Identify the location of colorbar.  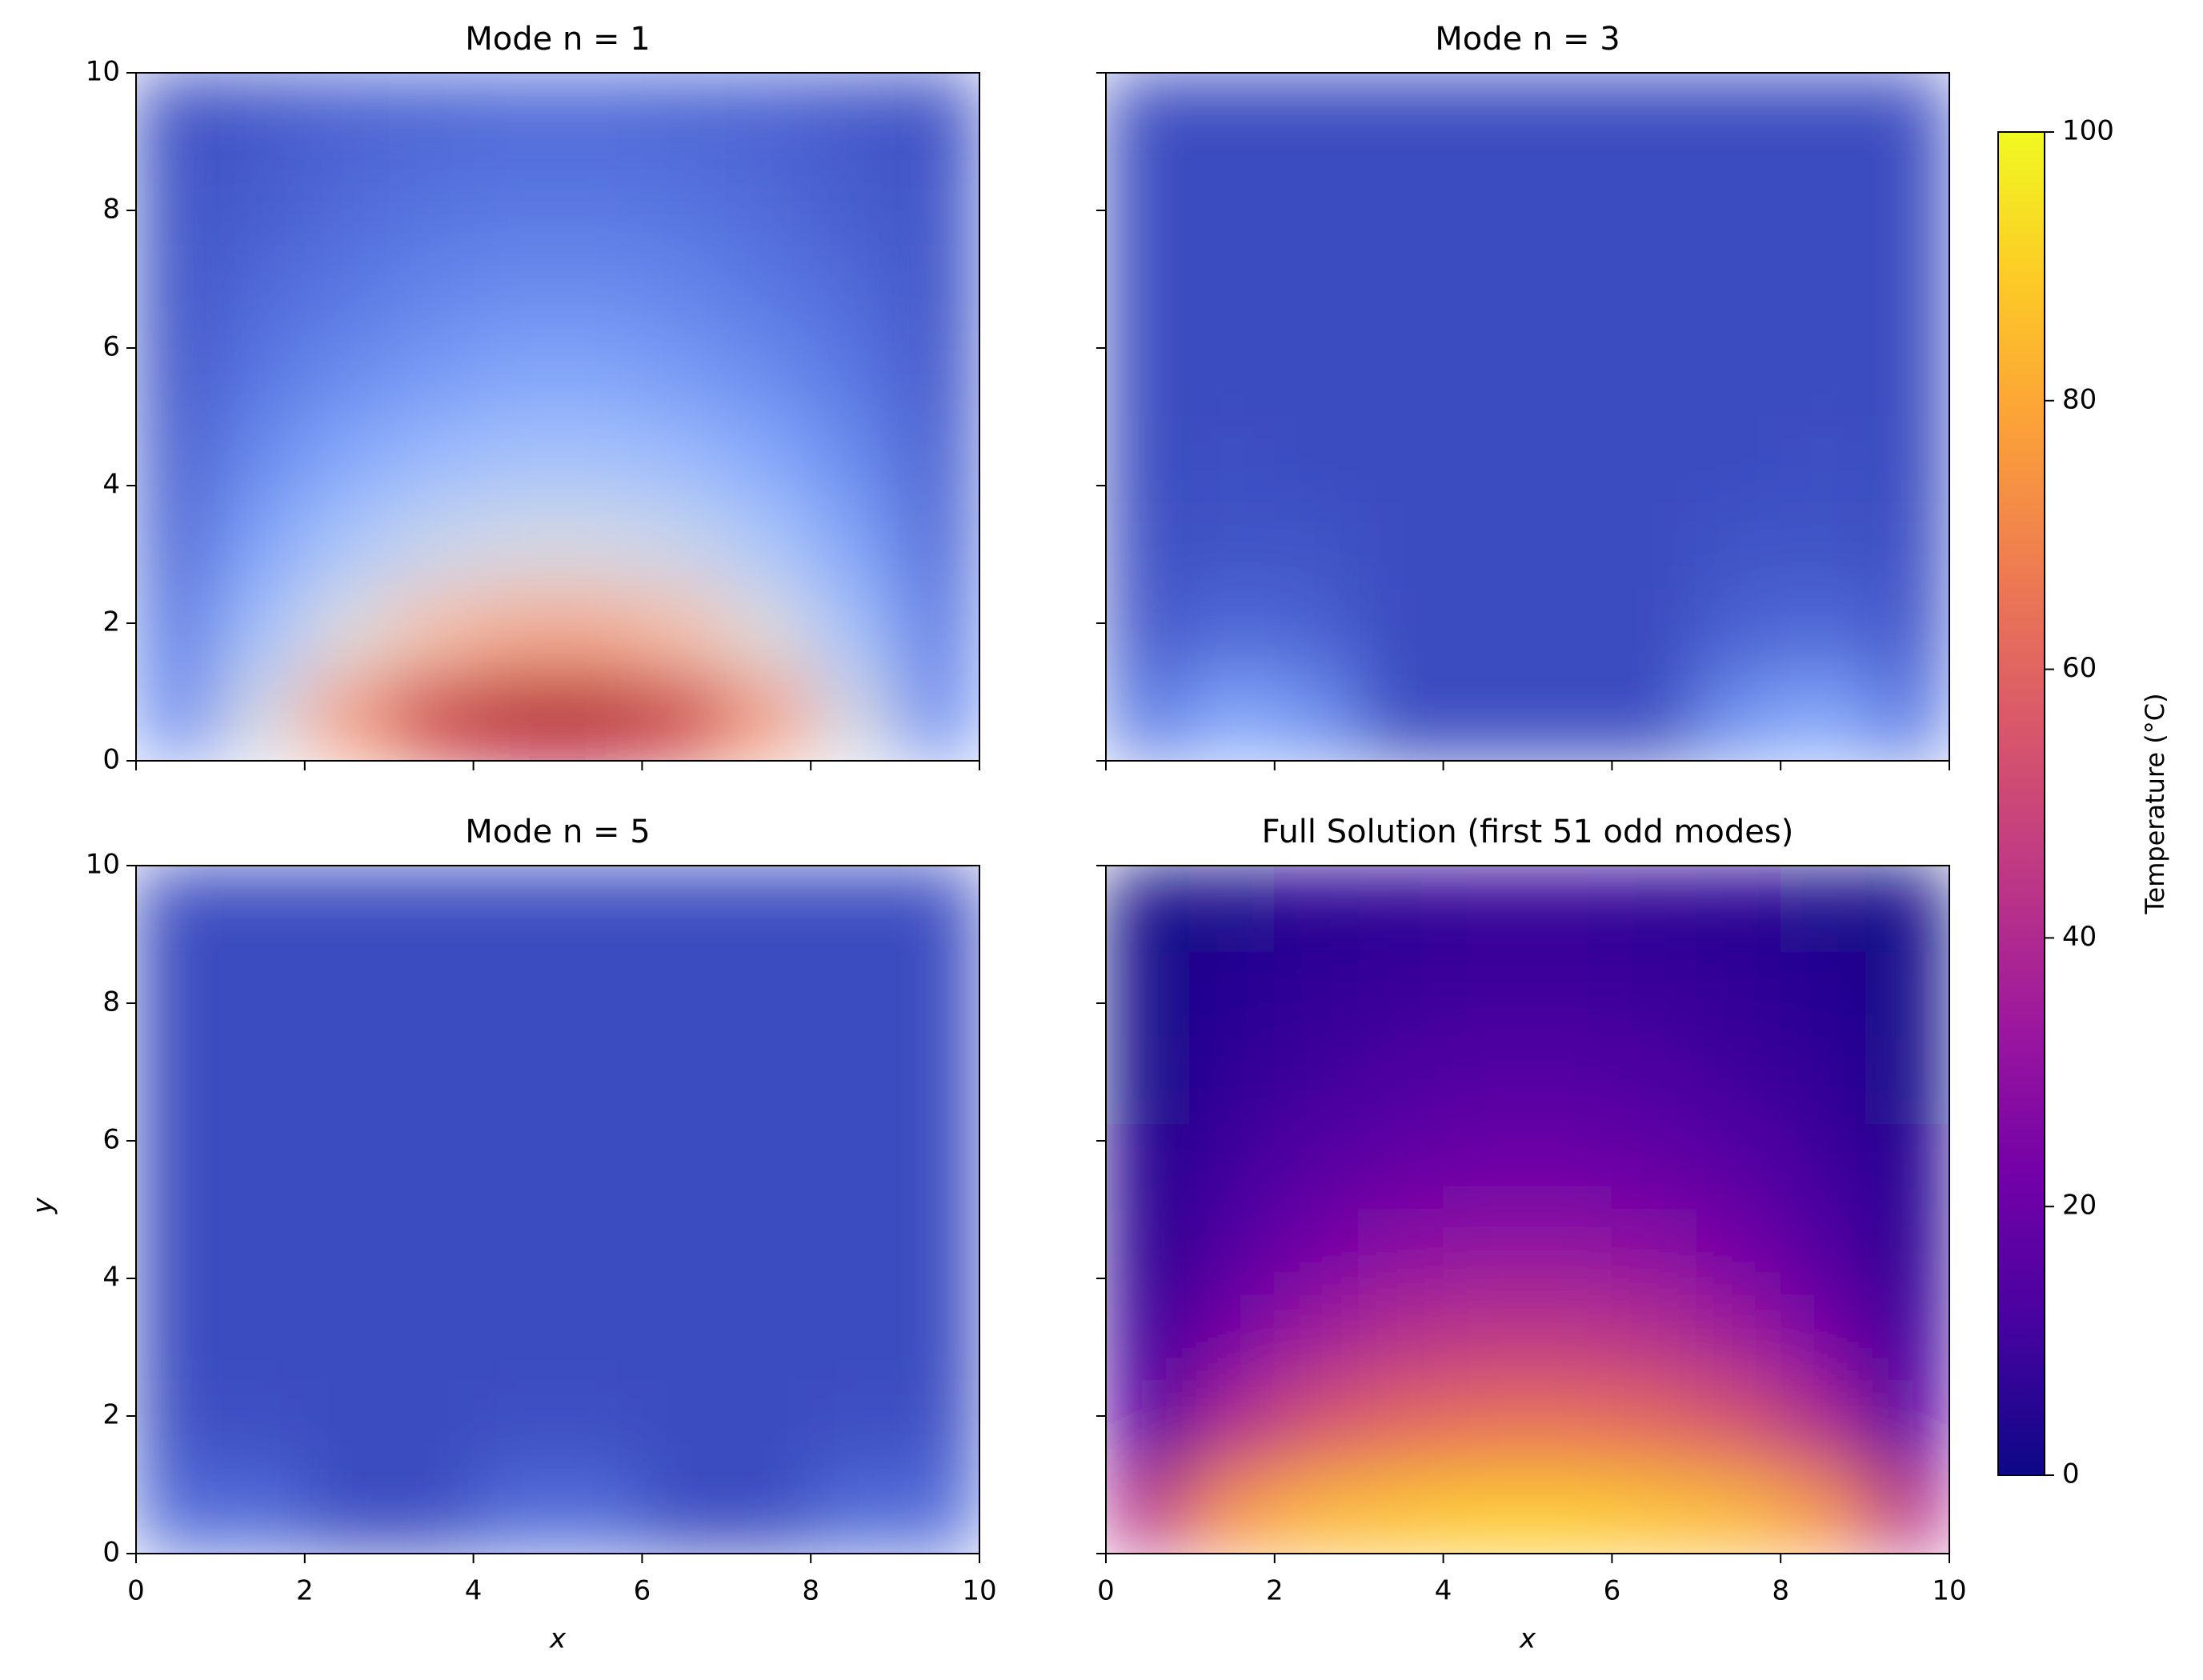
(2021, 803).